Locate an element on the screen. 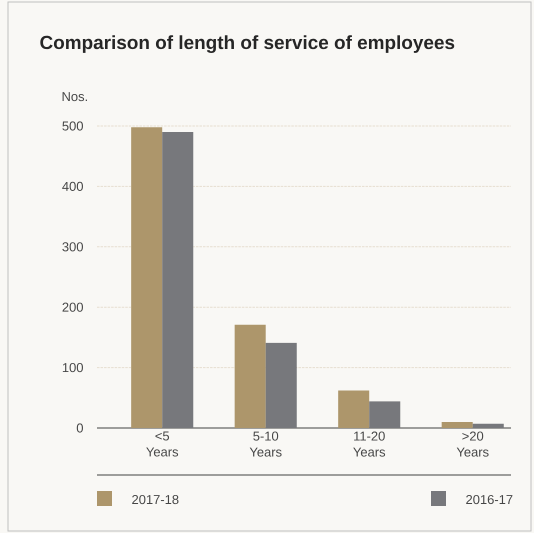  x-tick-label: >20 Years is located at coordinates (472, 444).